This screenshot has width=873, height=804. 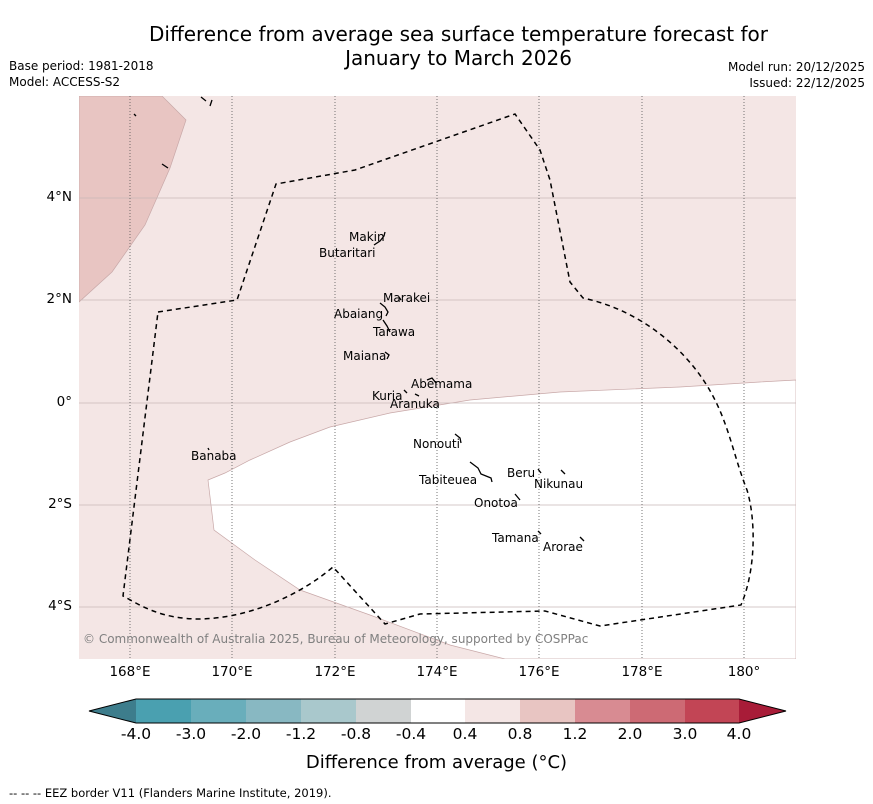 I want to click on island-label: Makin, so click(x=367, y=237).